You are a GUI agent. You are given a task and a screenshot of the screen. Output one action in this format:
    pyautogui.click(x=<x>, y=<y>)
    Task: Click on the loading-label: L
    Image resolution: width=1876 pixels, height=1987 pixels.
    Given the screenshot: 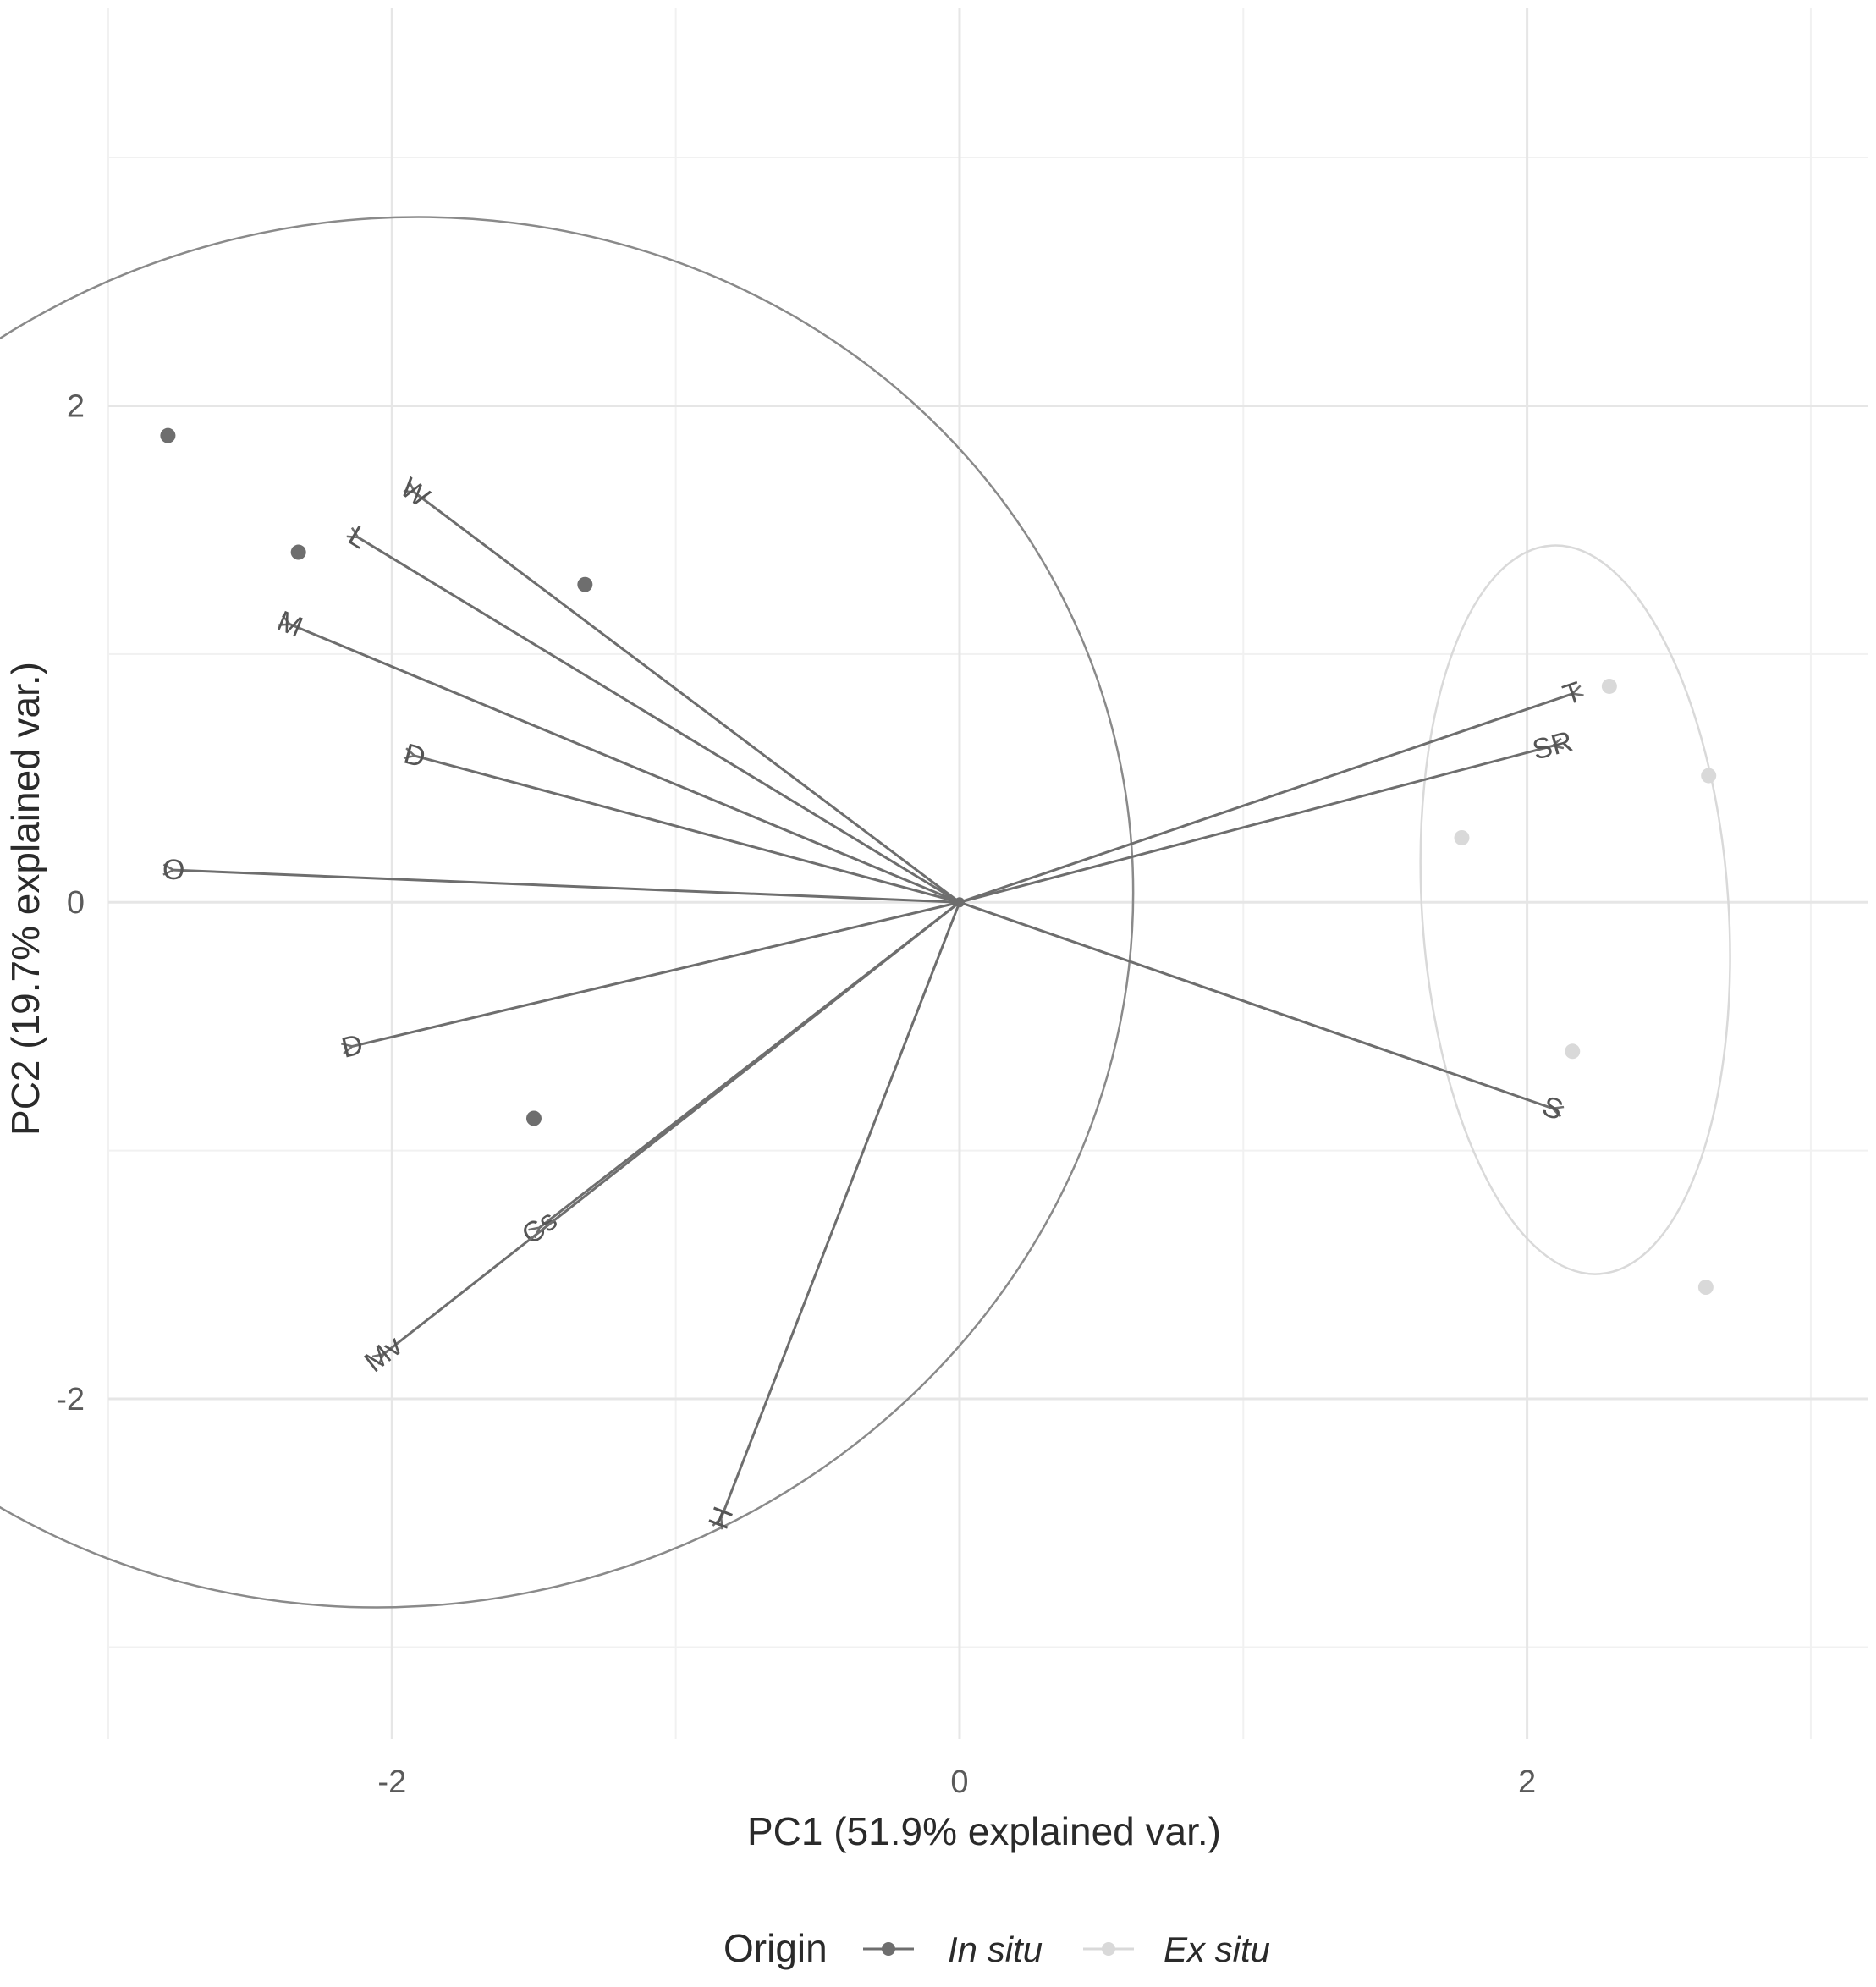 What is the action you would take?
    pyautogui.click(x=358, y=537)
    